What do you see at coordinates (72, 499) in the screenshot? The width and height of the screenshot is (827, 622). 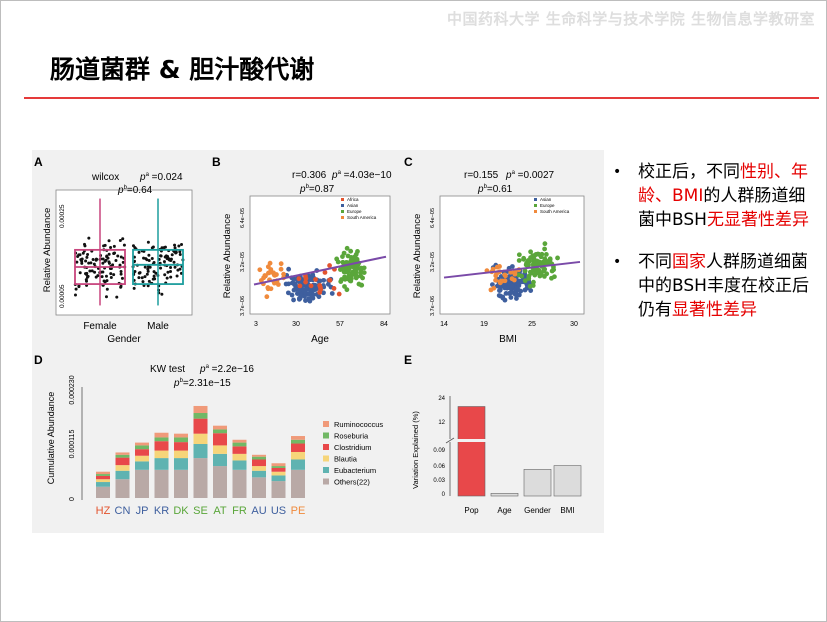 I see `panel-d-ytick-0: 0` at bounding box center [72, 499].